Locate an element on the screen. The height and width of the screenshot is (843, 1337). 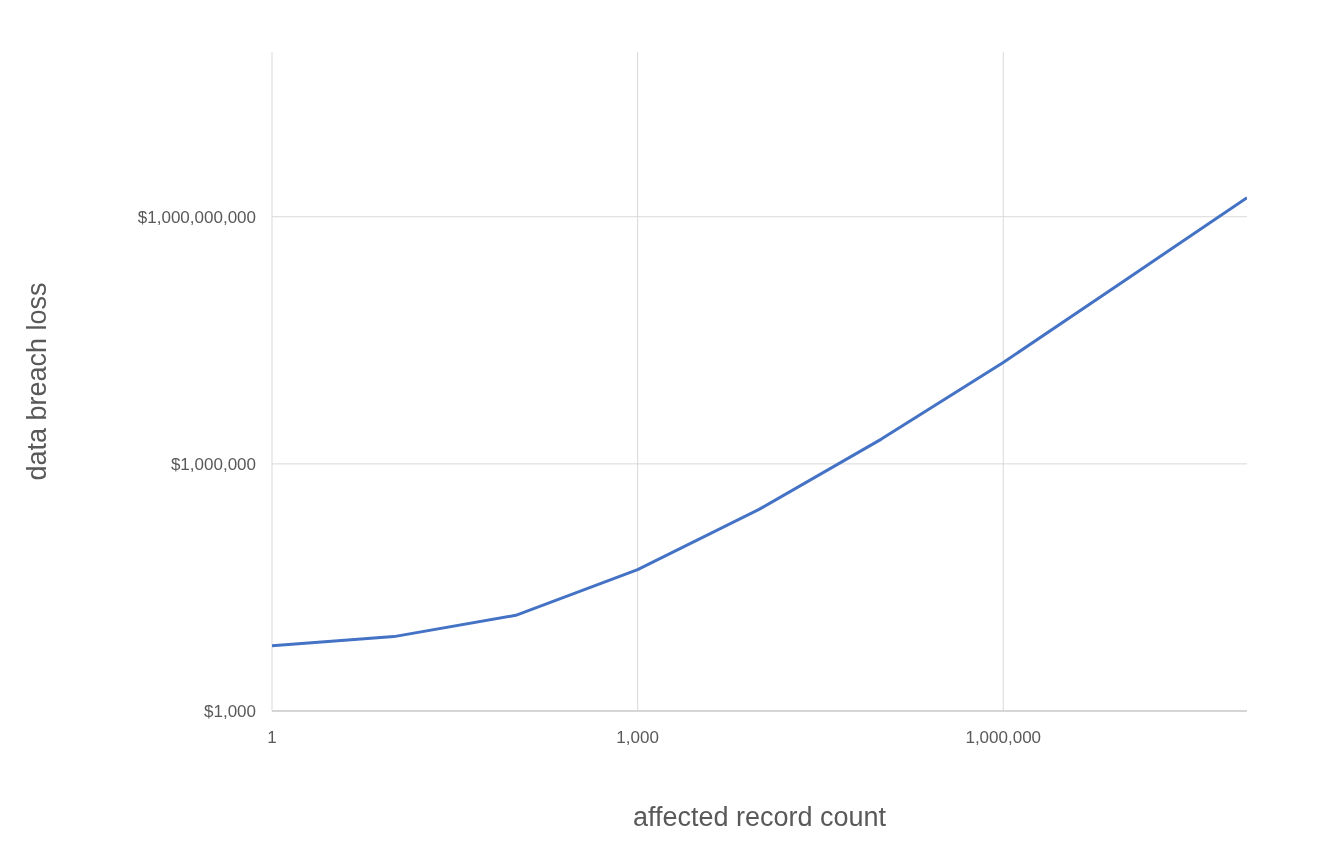
y-tick-label: $1,000,000,000 is located at coordinates (196, 217).